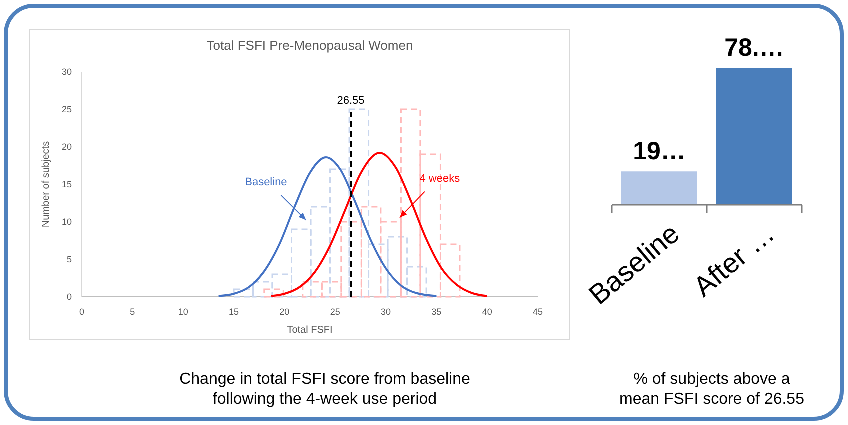  I want to click on y-tick-label: 30, so click(67, 72).